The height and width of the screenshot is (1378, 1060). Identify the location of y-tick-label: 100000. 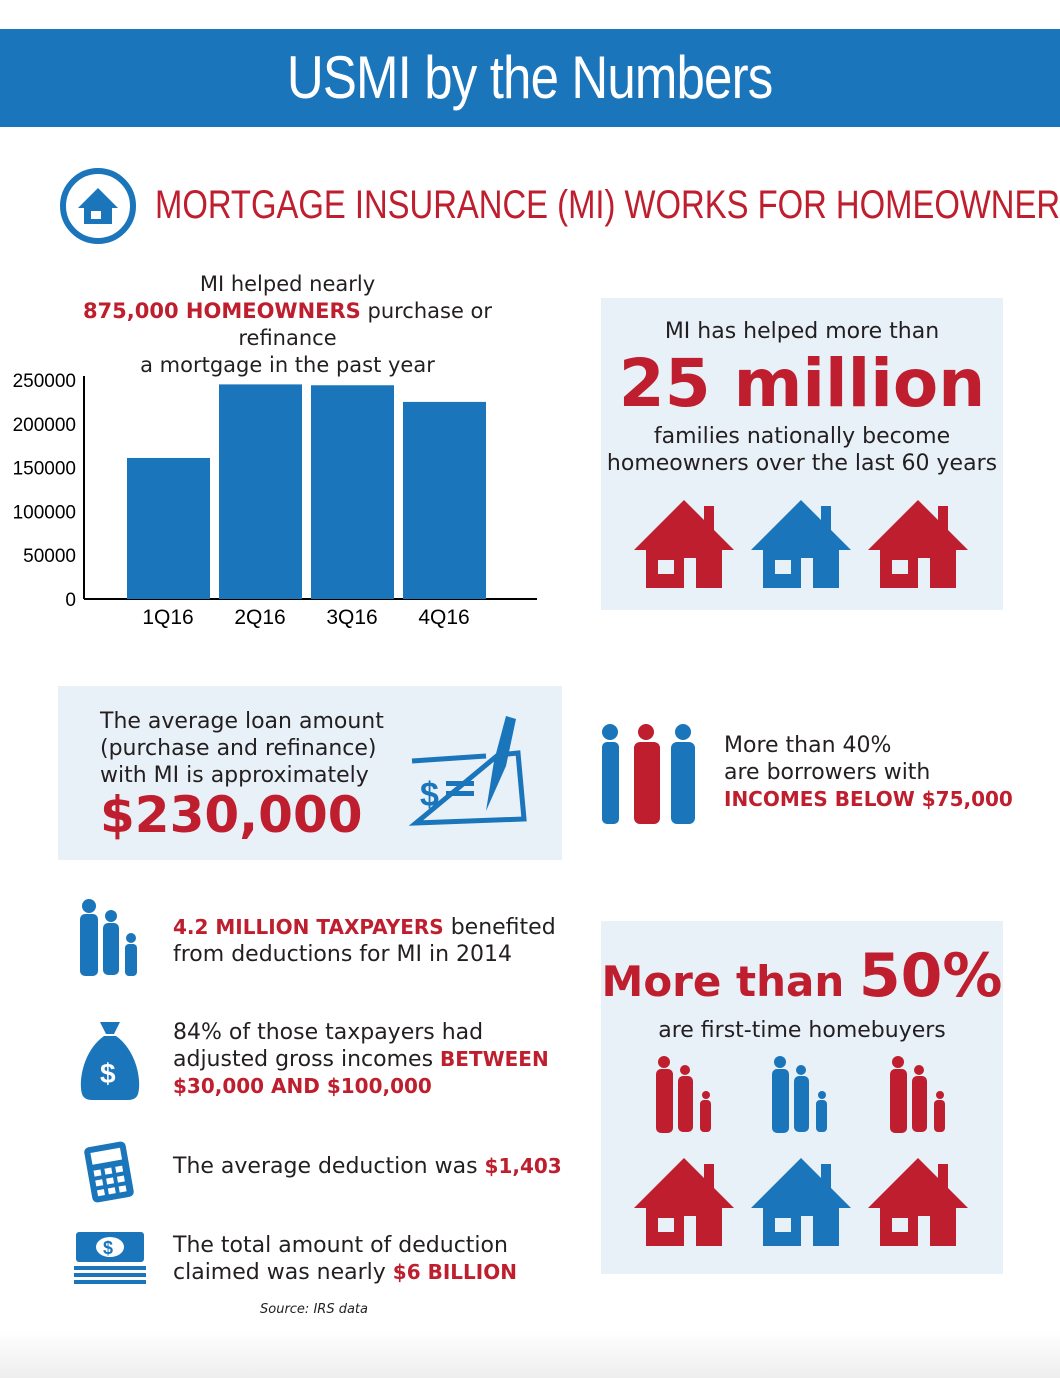
(44, 512).